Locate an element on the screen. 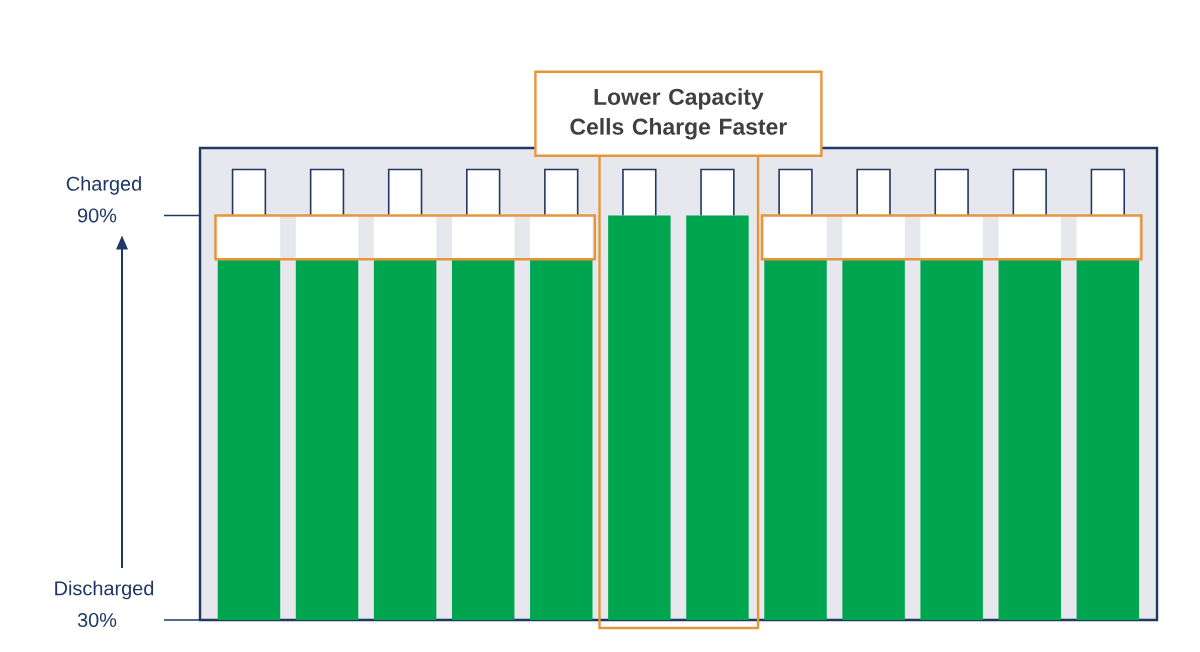 The height and width of the screenshot is (652, 1200). y-tick-label: 30% is located at coordinates (97, 620).